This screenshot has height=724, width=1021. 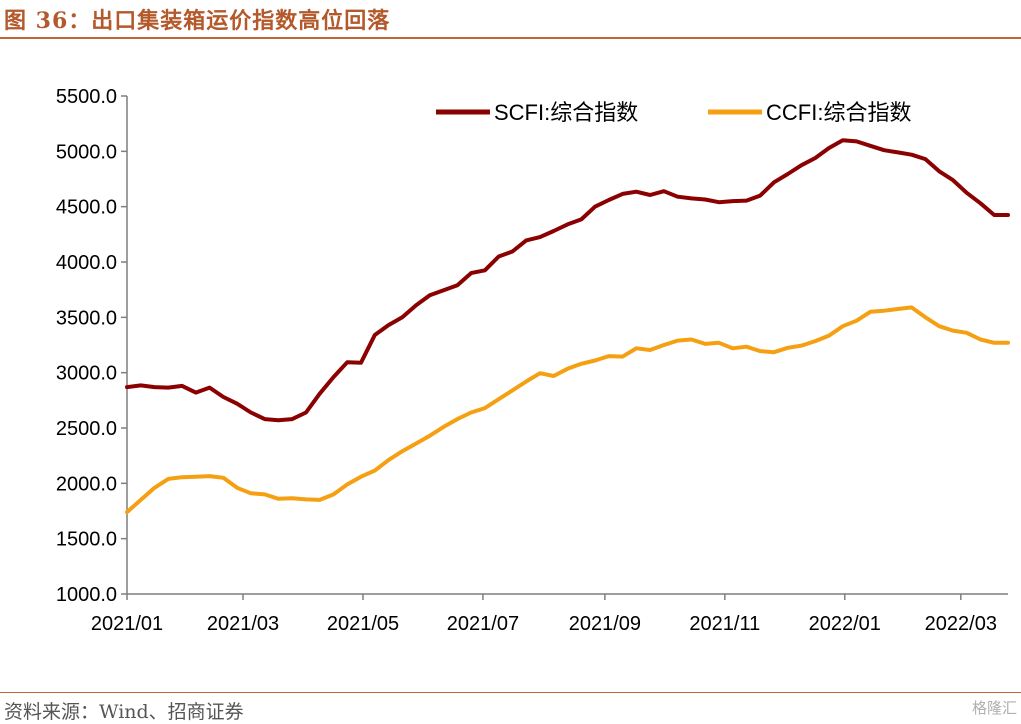 What do you see at coordinates (197, 21) in the screenshot?
I see `chart-title: 图 36：出口集装箱运价指数高位回落` at bounding box center [197, 21].